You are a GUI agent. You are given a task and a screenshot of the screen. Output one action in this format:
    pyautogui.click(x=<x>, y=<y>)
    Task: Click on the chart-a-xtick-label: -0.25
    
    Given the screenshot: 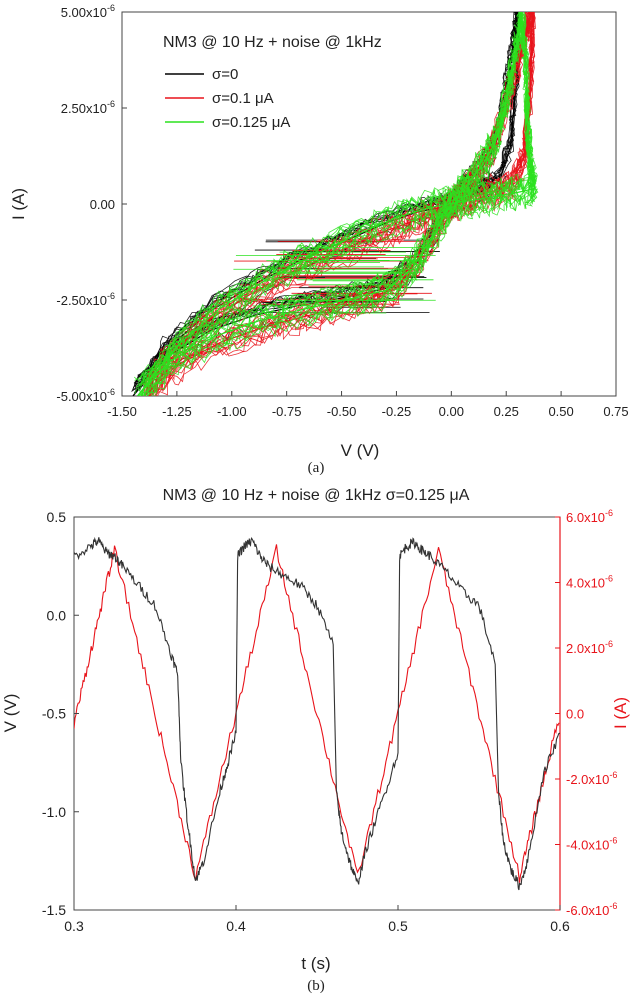 What is the action you would take?
    pyautogui.click(x=397, y=411)
    